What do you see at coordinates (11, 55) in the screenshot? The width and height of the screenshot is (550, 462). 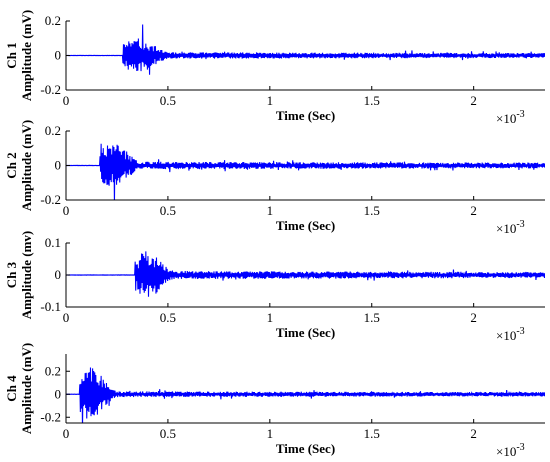 I see `y-axis-label-channel: Ch 1` at bounding box center [11, 55].